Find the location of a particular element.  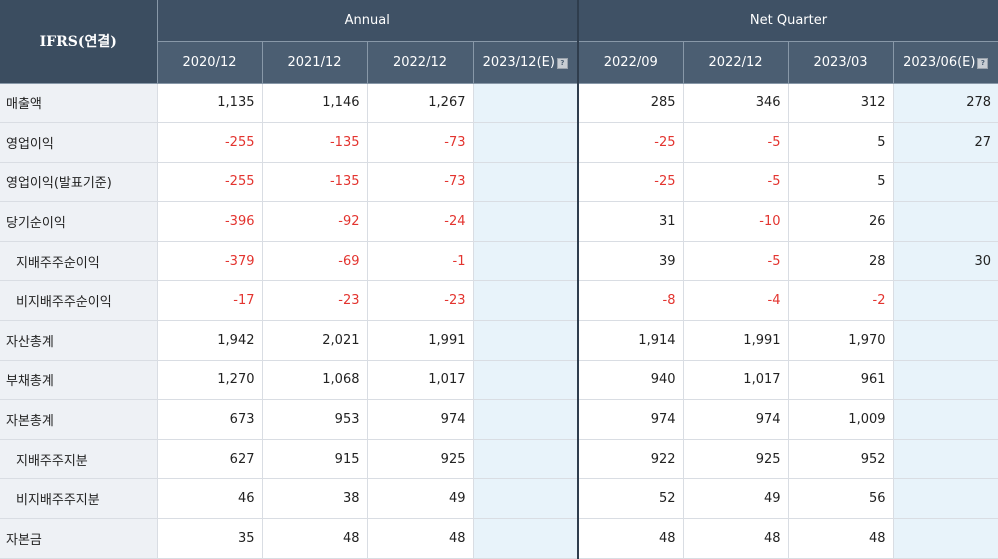

table-row: 비지배주주지분 46 38 49 52 49 56 is located at coordinates (499, 499).